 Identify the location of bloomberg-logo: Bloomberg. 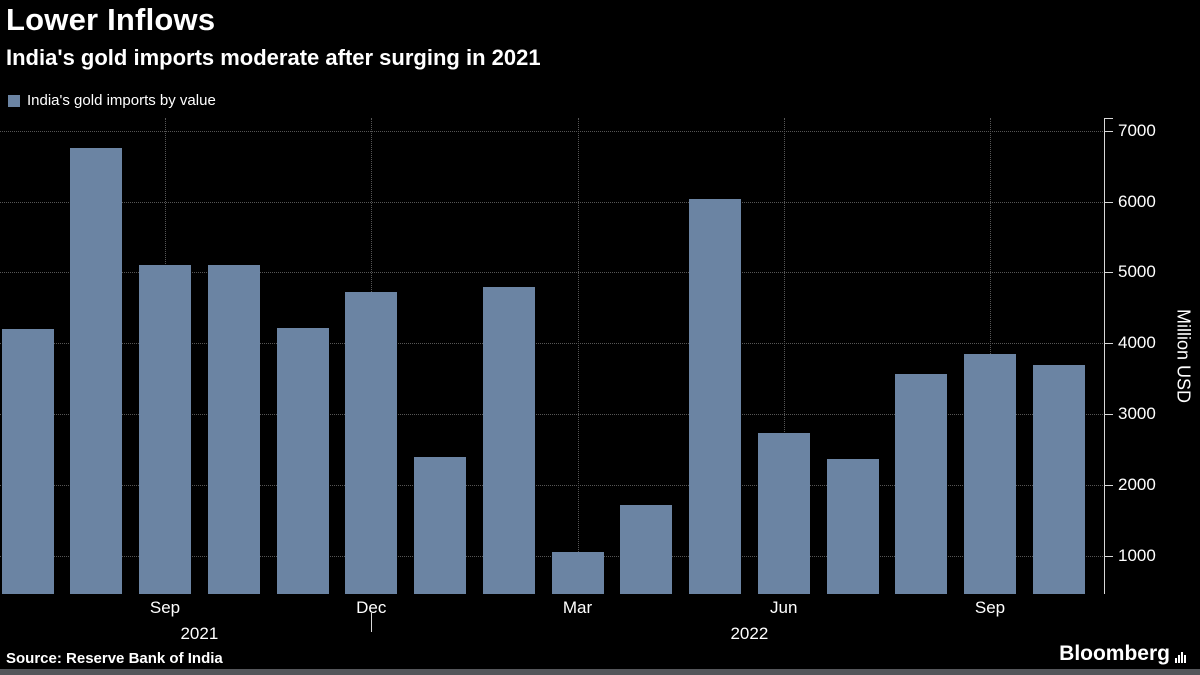
(1122, 653).